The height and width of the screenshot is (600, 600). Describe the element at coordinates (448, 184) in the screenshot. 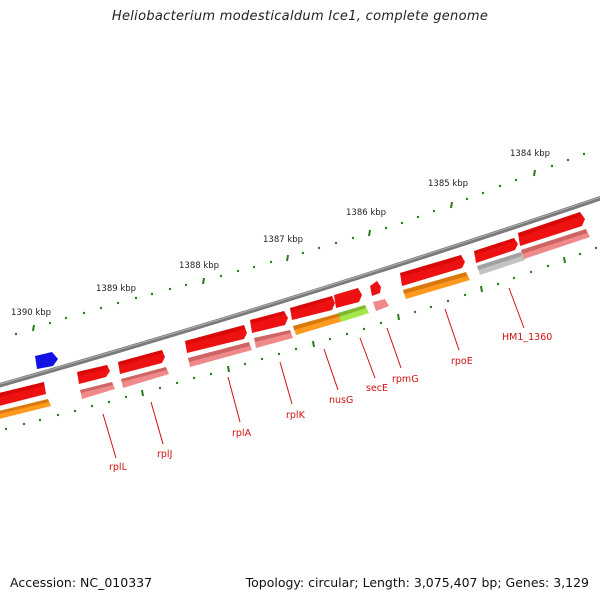

I see `ruler-label: 1385 kbp` at that location.